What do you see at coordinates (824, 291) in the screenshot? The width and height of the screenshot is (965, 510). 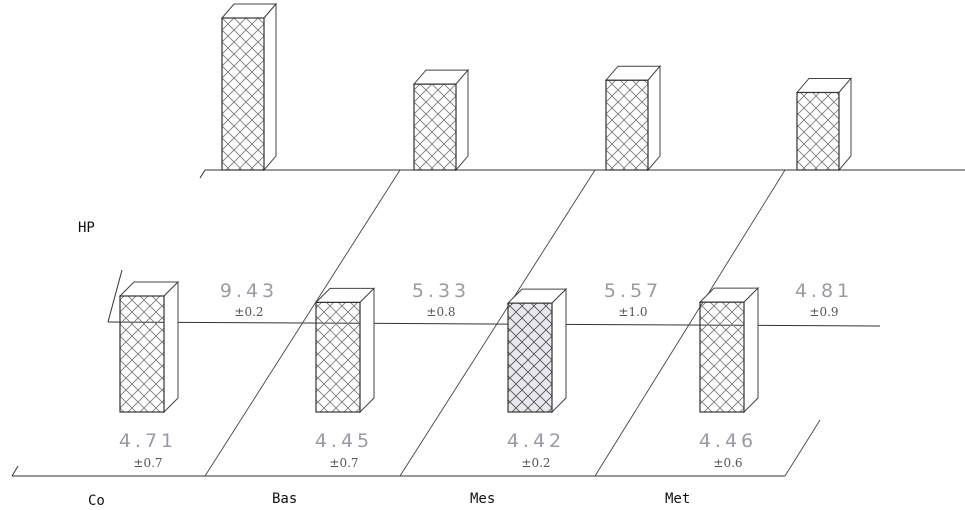 I see `value-label-back-met: 4.81` at bounding box center [824, 291].